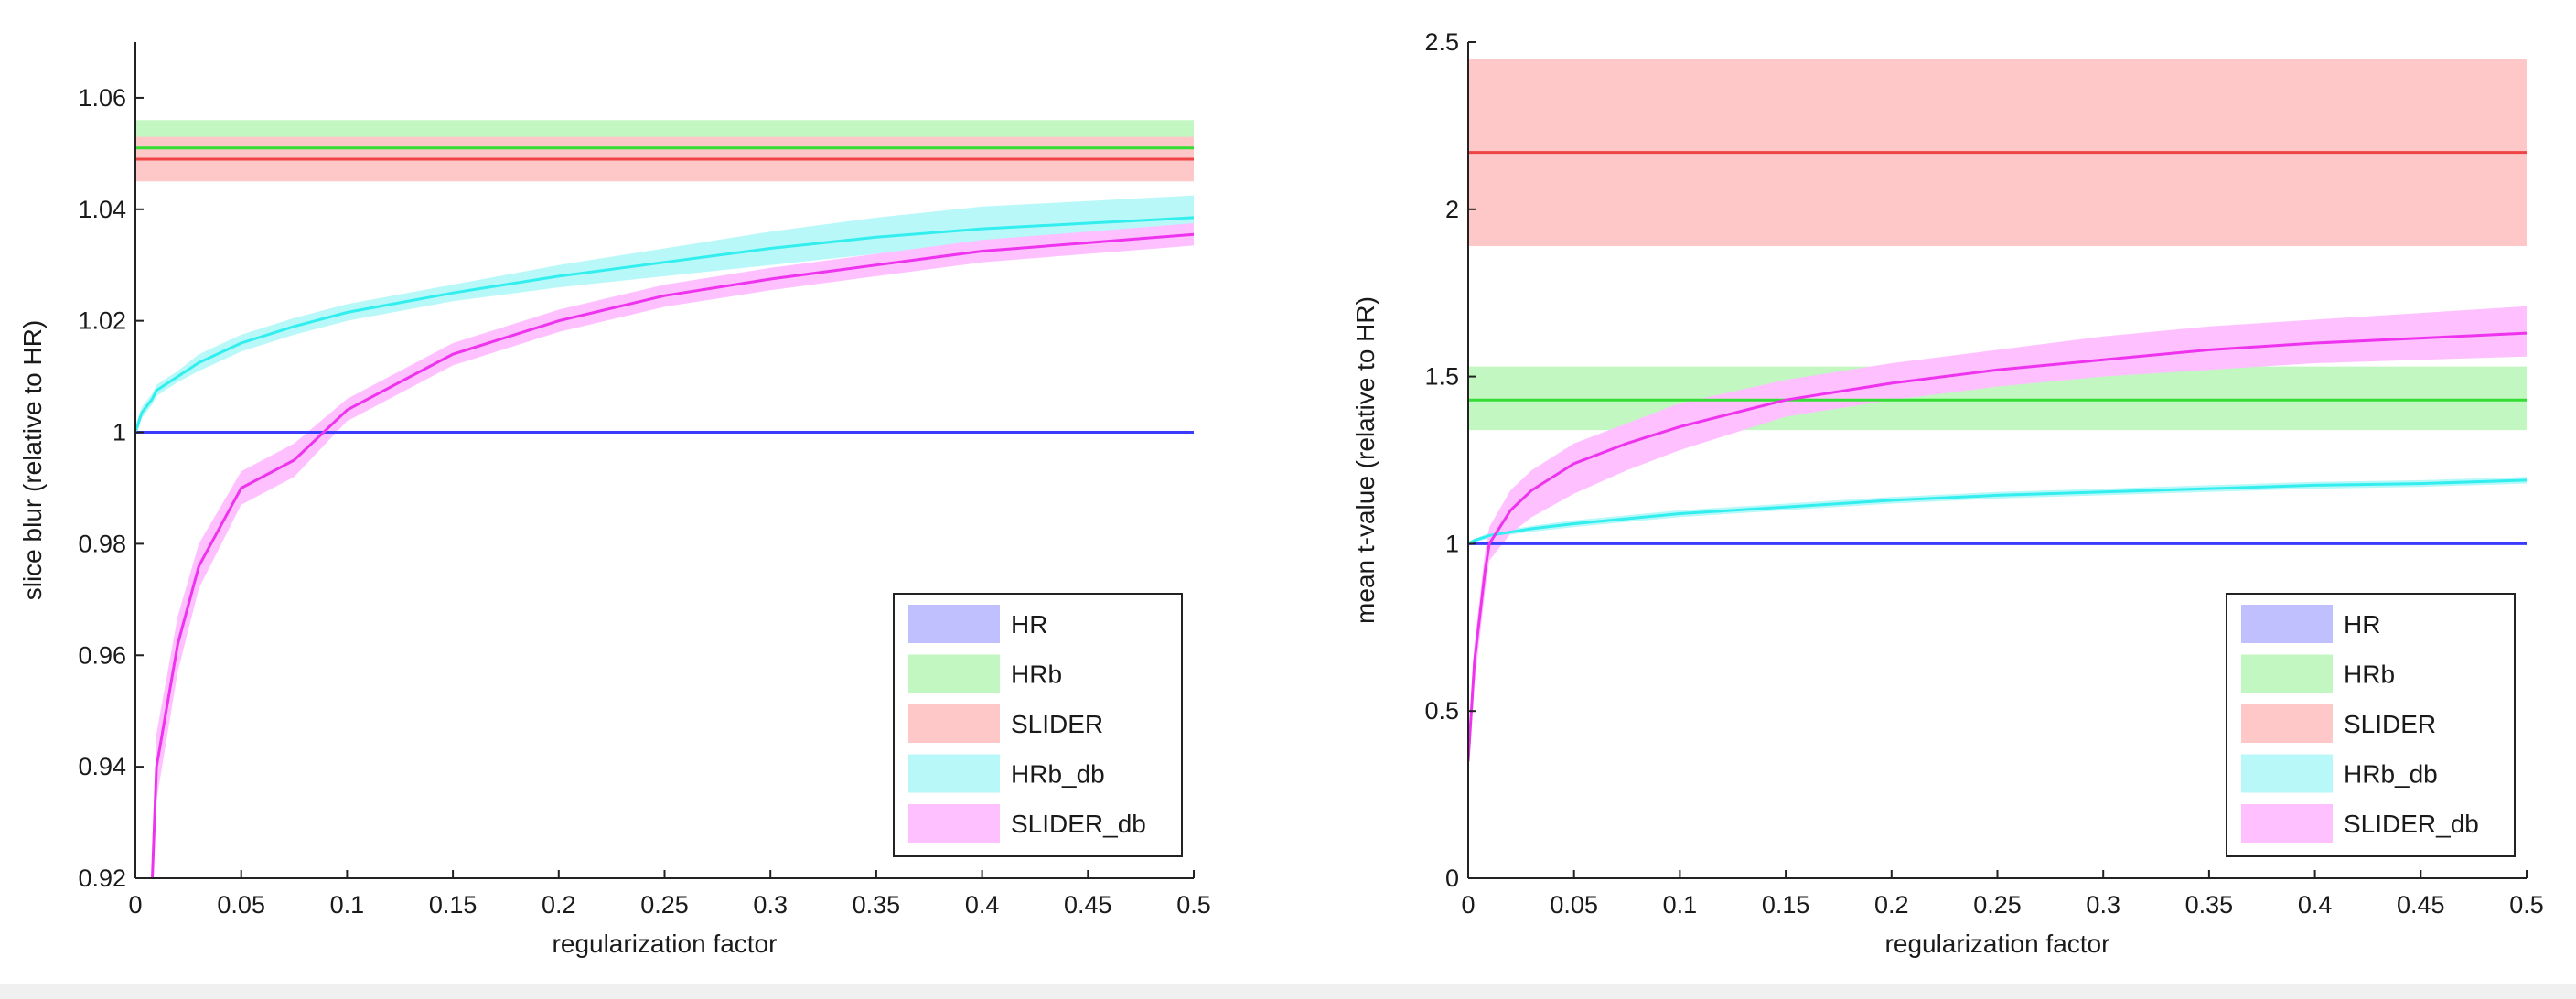 This screenshot has width=2576, height=999. Describe the element at coordinates (32, 460) in the screenshot. I see `y-axis-label: slice blur (relative to HR)` at that location.